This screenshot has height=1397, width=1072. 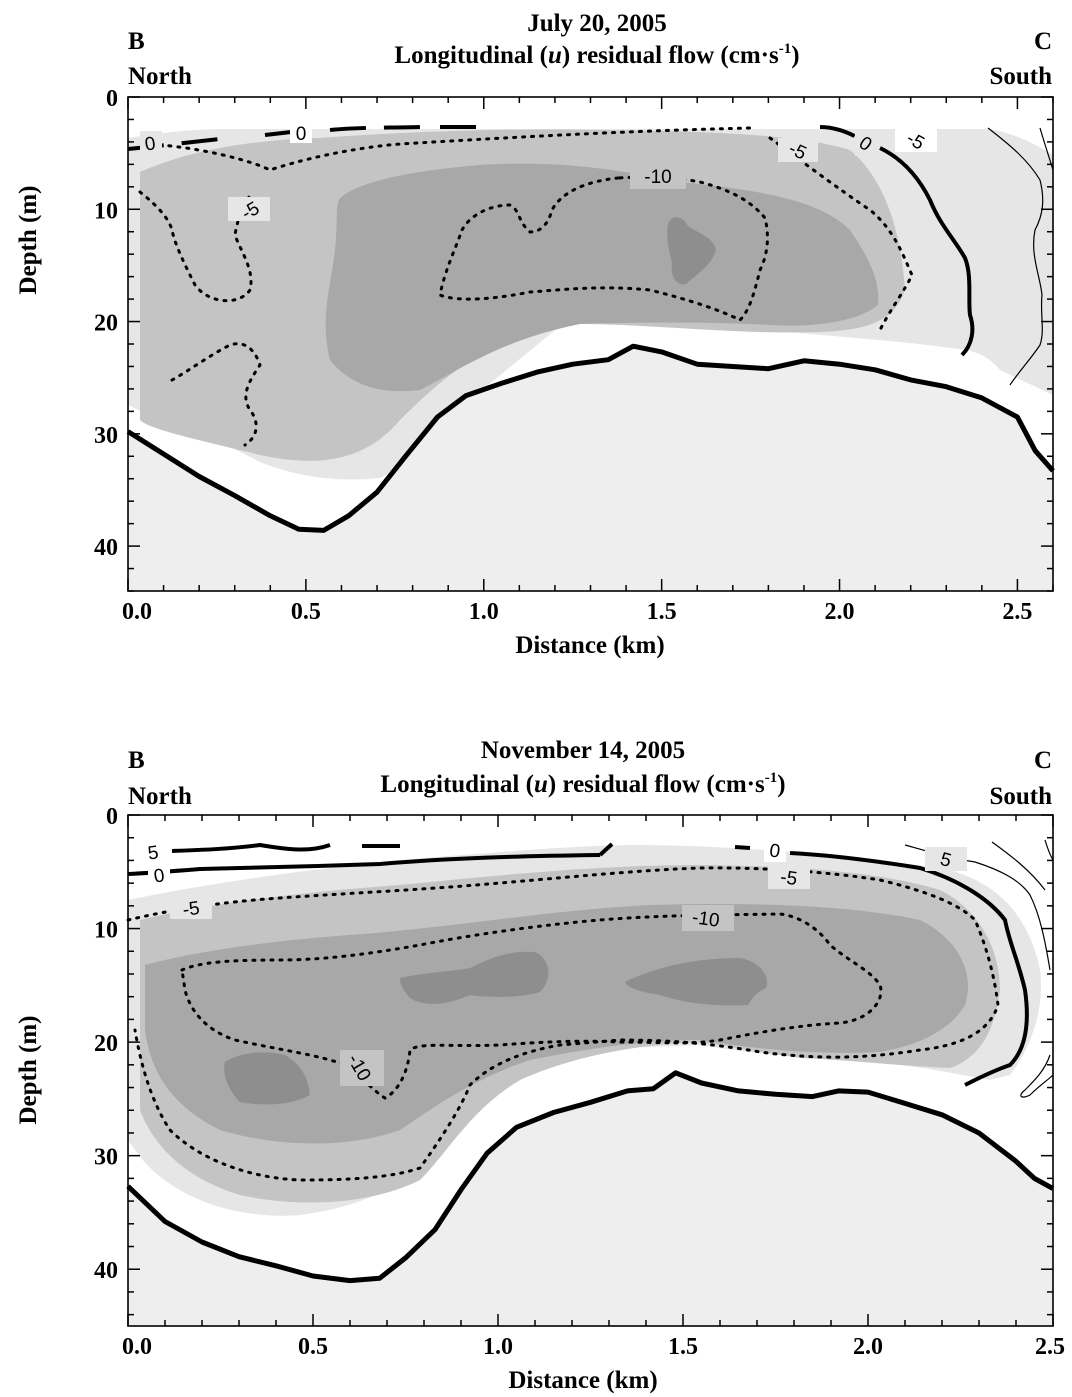 I want to click on bottom-contour-5-top, so click(x=392, y=849).